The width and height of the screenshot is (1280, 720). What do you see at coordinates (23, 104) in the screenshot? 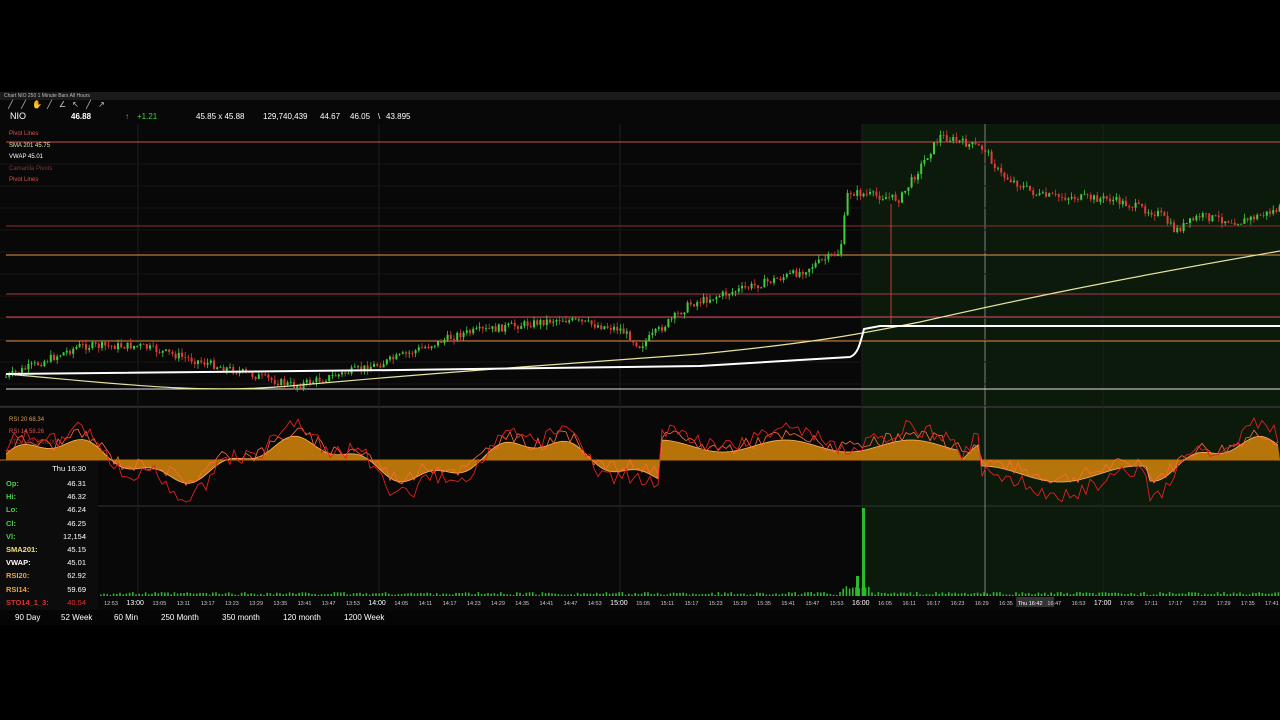
I see `draw-ray-icon: ╱` at bounding box center [23, 104].